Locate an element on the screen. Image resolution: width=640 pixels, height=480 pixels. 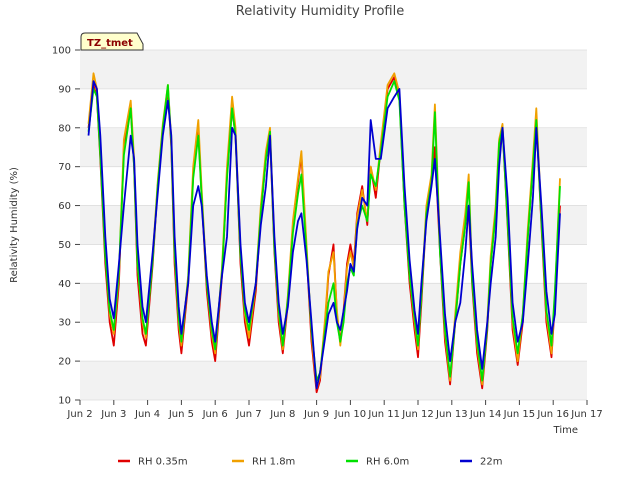
x-axis-label: Time is located at coordinates (565, 430).